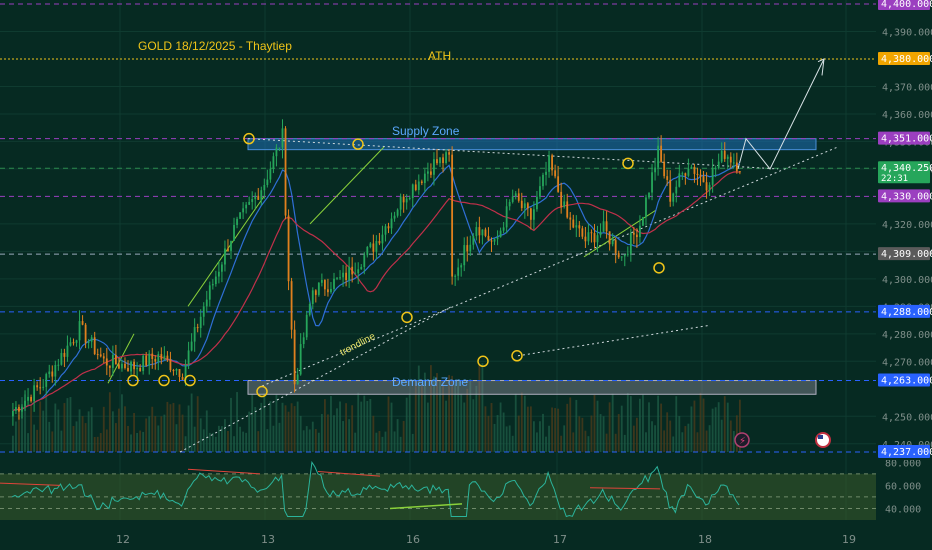  What do you see at coordinates (375, 489) in the screenshot?
I see `rsi-line` at bounding box center [375, 489].